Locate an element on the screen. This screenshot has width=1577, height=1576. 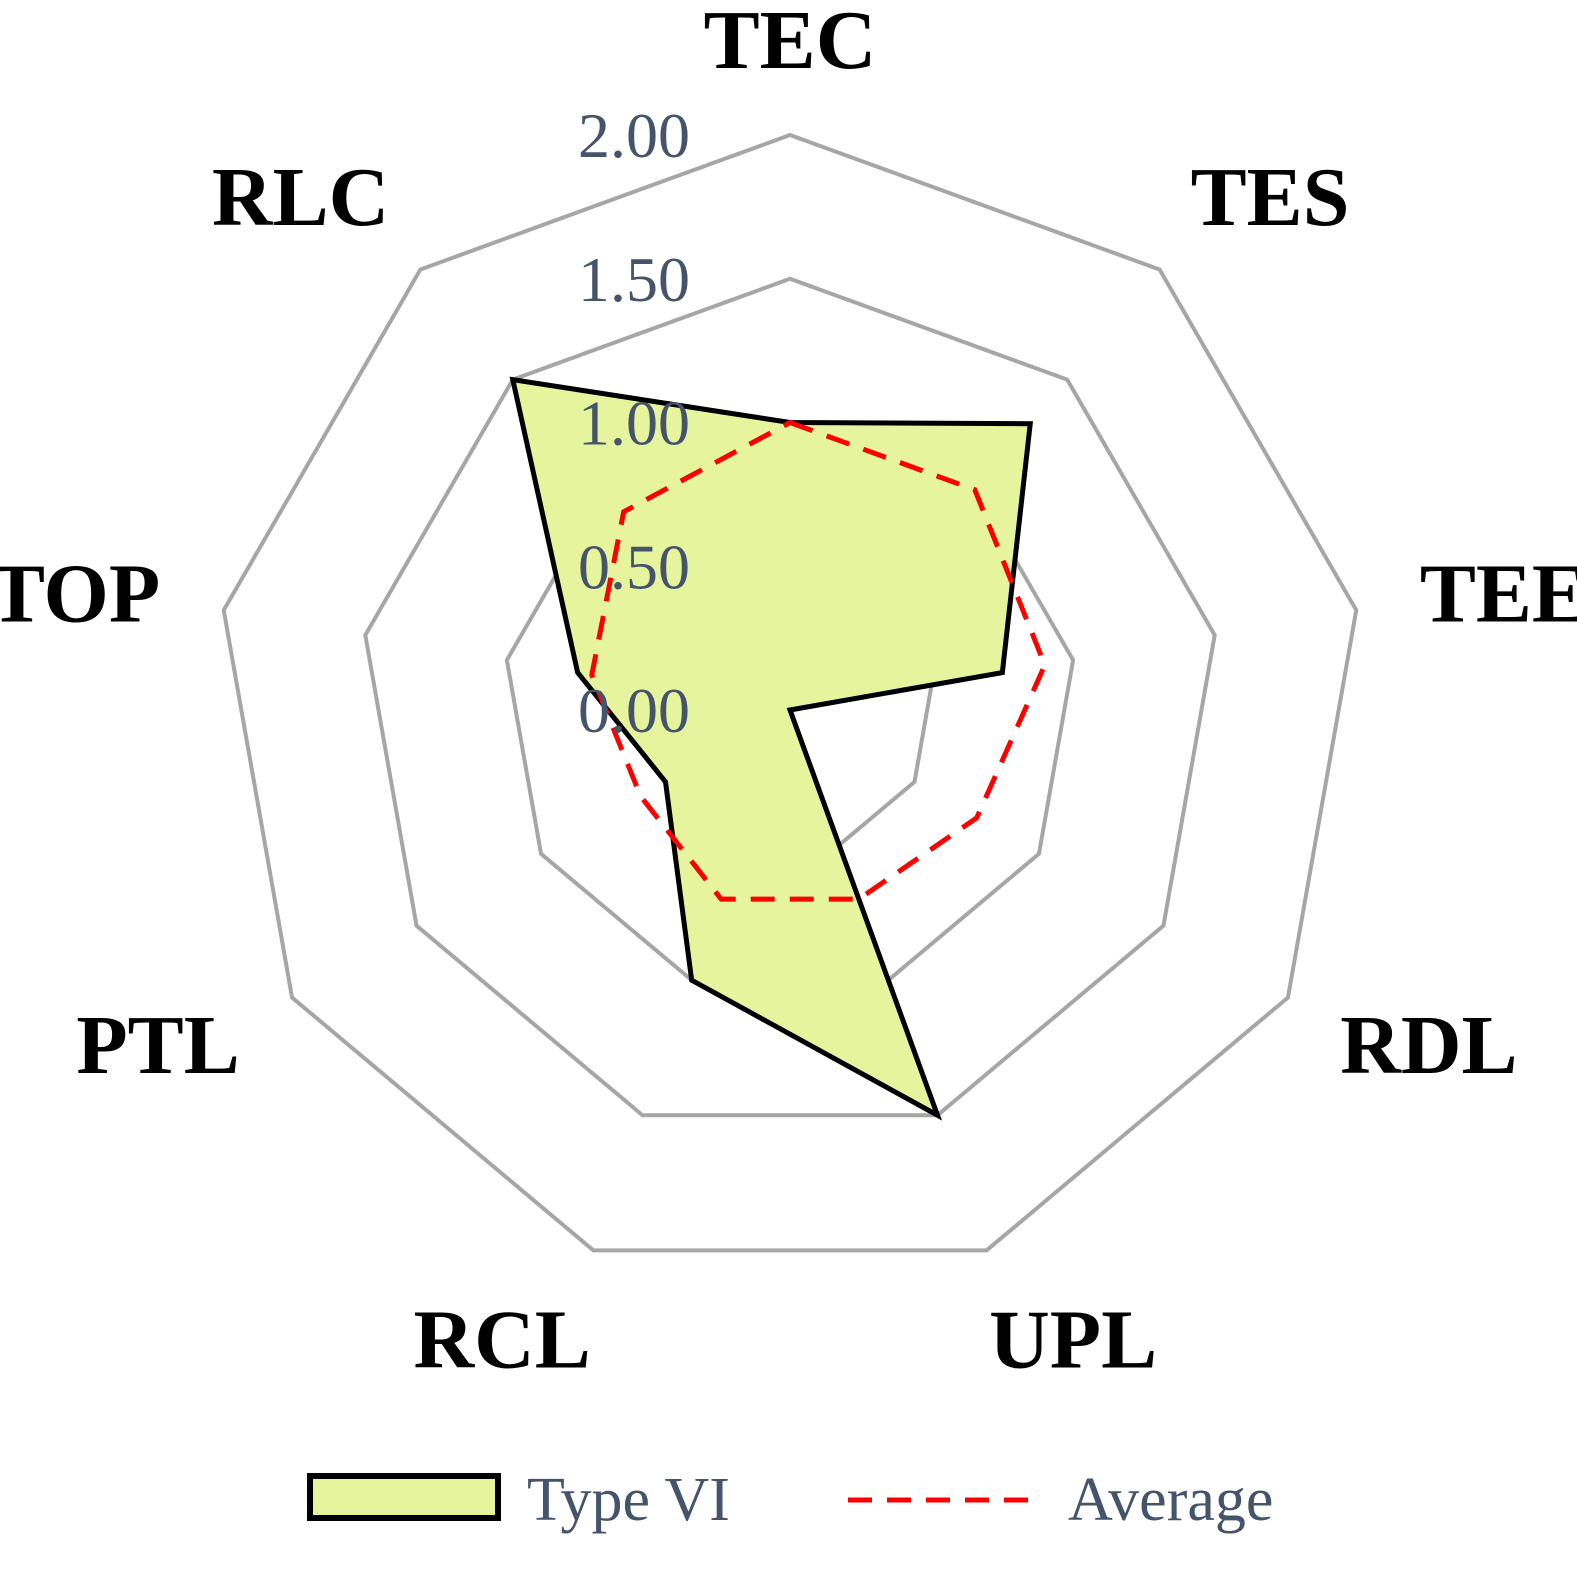
axis-label-rdl: RDL is located at coordinates (1428, 1045).